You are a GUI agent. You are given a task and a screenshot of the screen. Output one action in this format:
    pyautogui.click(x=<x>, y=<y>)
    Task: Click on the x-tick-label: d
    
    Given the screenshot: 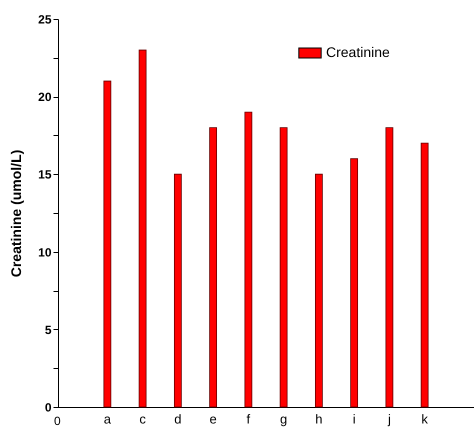 What is the action you would take?
    pyautogui.click(x=178, y=419)
    